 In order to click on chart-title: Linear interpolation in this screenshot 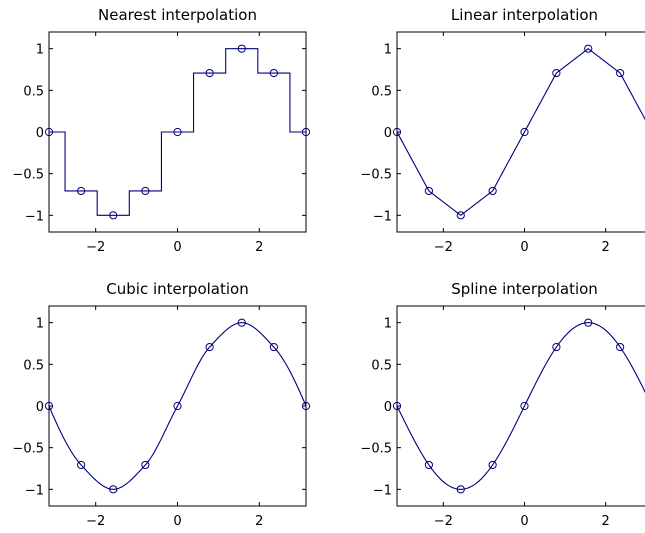, I will do `click(524, 15)`.